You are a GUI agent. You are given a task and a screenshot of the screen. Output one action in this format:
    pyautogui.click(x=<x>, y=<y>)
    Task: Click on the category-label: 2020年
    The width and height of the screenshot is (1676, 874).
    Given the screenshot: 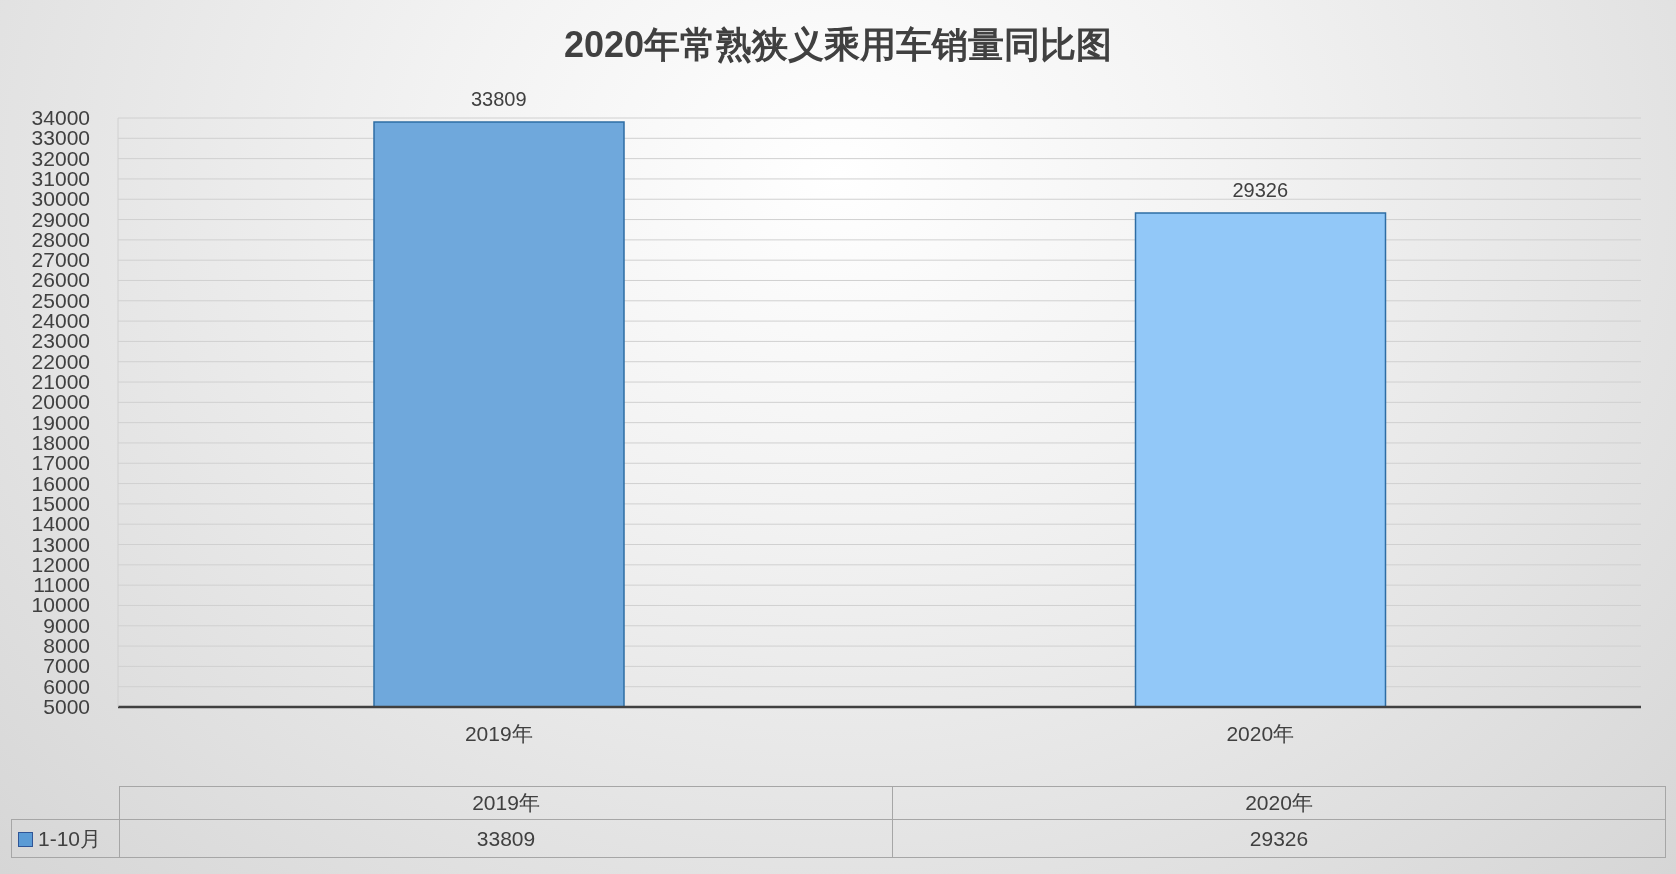 What is the action you would take?
    pyautogui.click(x=1279, y=802)
    